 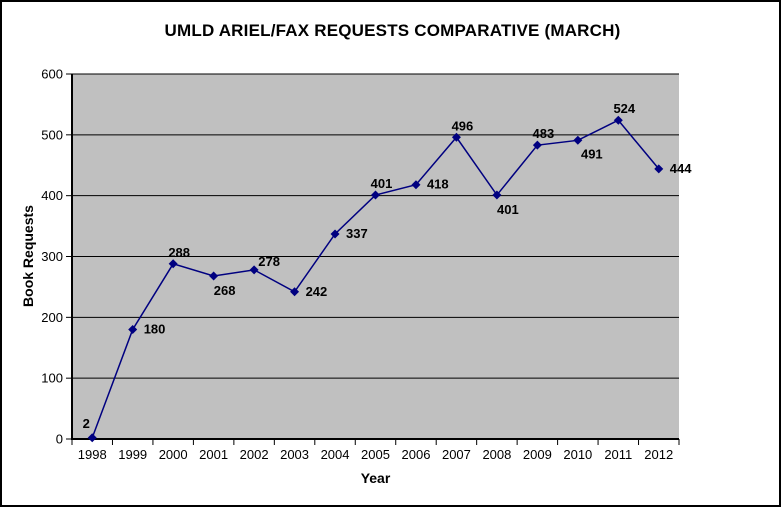 I want to click on data-point-label: 418, so click(x=438, y=184).